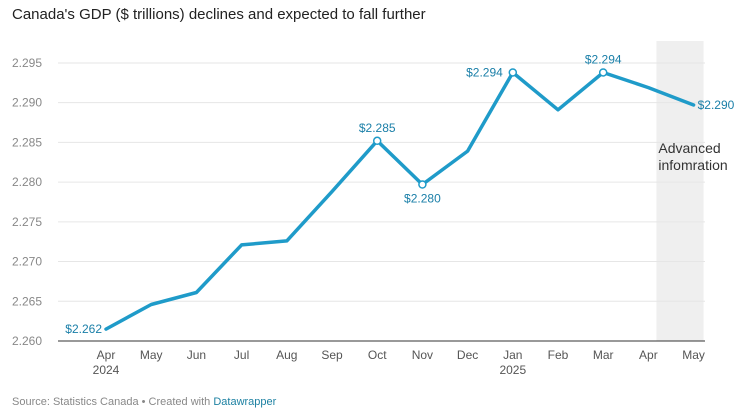  What do you see at coordinates (512, 355) in the screenshot?
I see `x-tick-label: Jan` at bounding box center [512, 355].